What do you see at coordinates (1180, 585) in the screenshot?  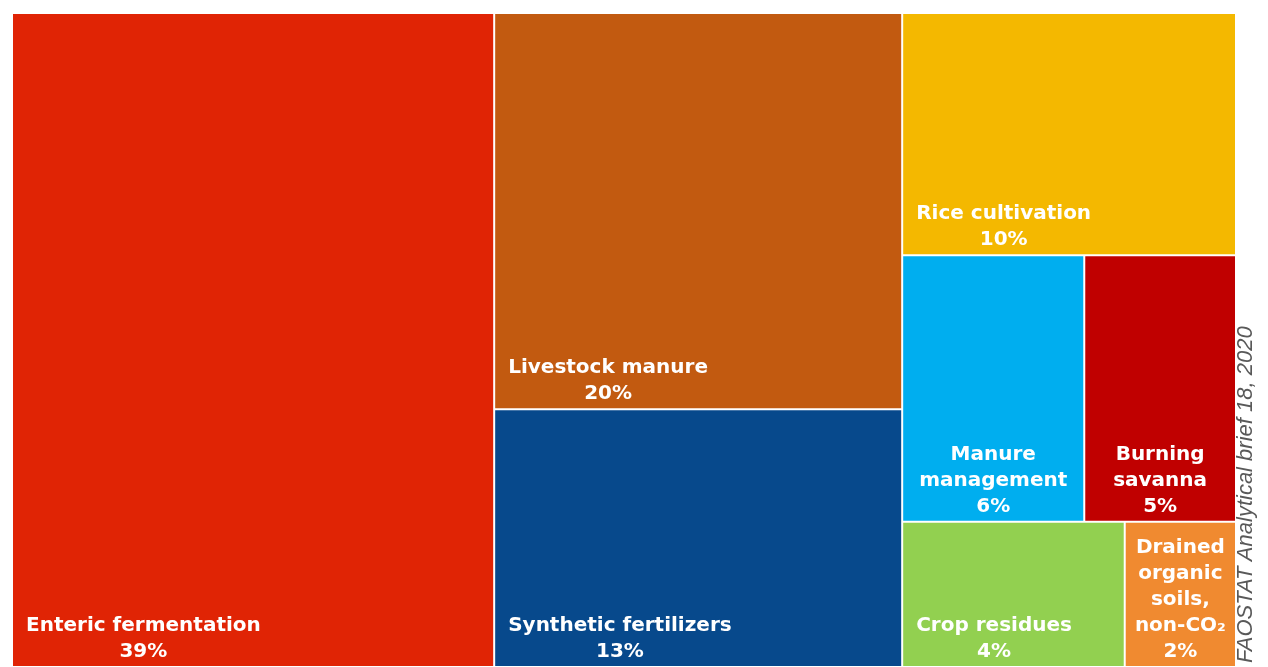 I see `category-label: Drained organic soils, non-CO₂` at bounding box center [1180, 585].